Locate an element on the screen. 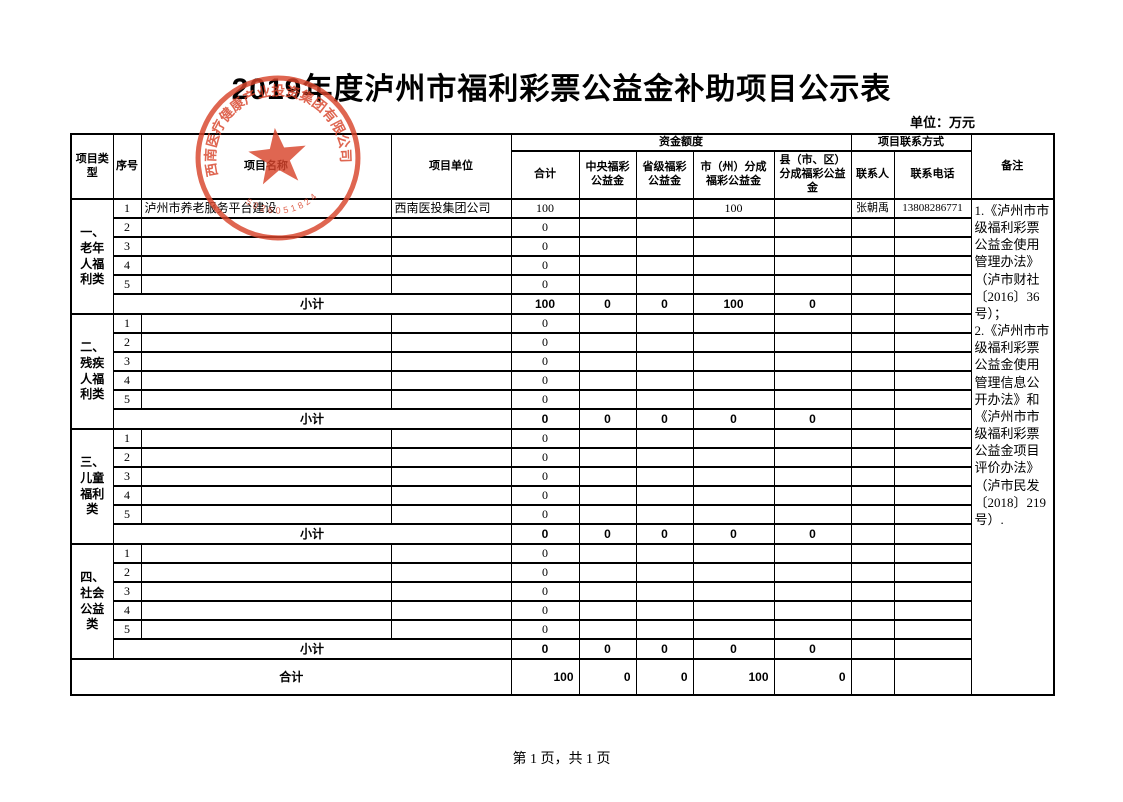 This screenshot has width=1123, height=802. grand-total-provincial-cell: 0 is located at coordinates (664, 677).